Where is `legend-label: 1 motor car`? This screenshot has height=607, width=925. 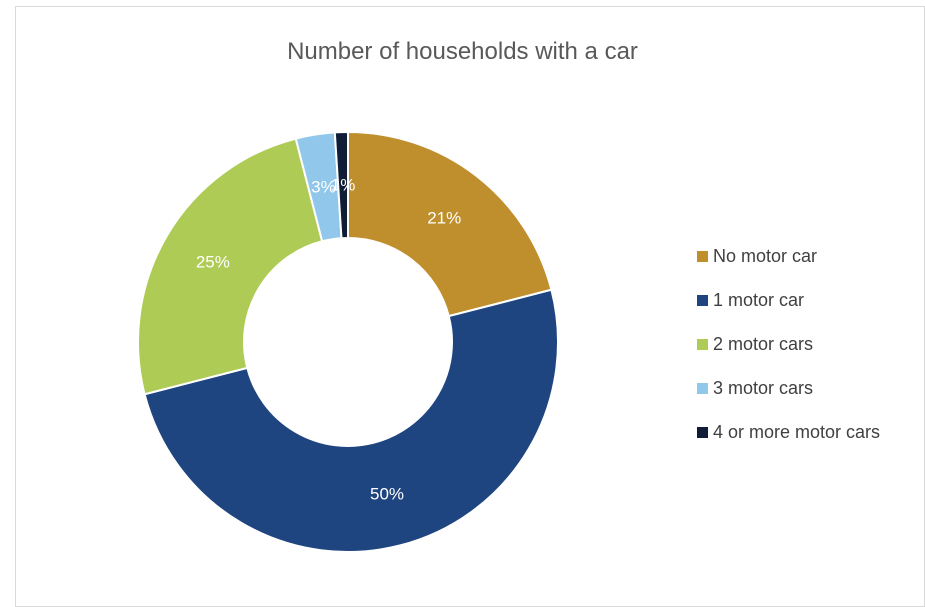
legend-label: 1 motor car is located at coordinates (759, 299).